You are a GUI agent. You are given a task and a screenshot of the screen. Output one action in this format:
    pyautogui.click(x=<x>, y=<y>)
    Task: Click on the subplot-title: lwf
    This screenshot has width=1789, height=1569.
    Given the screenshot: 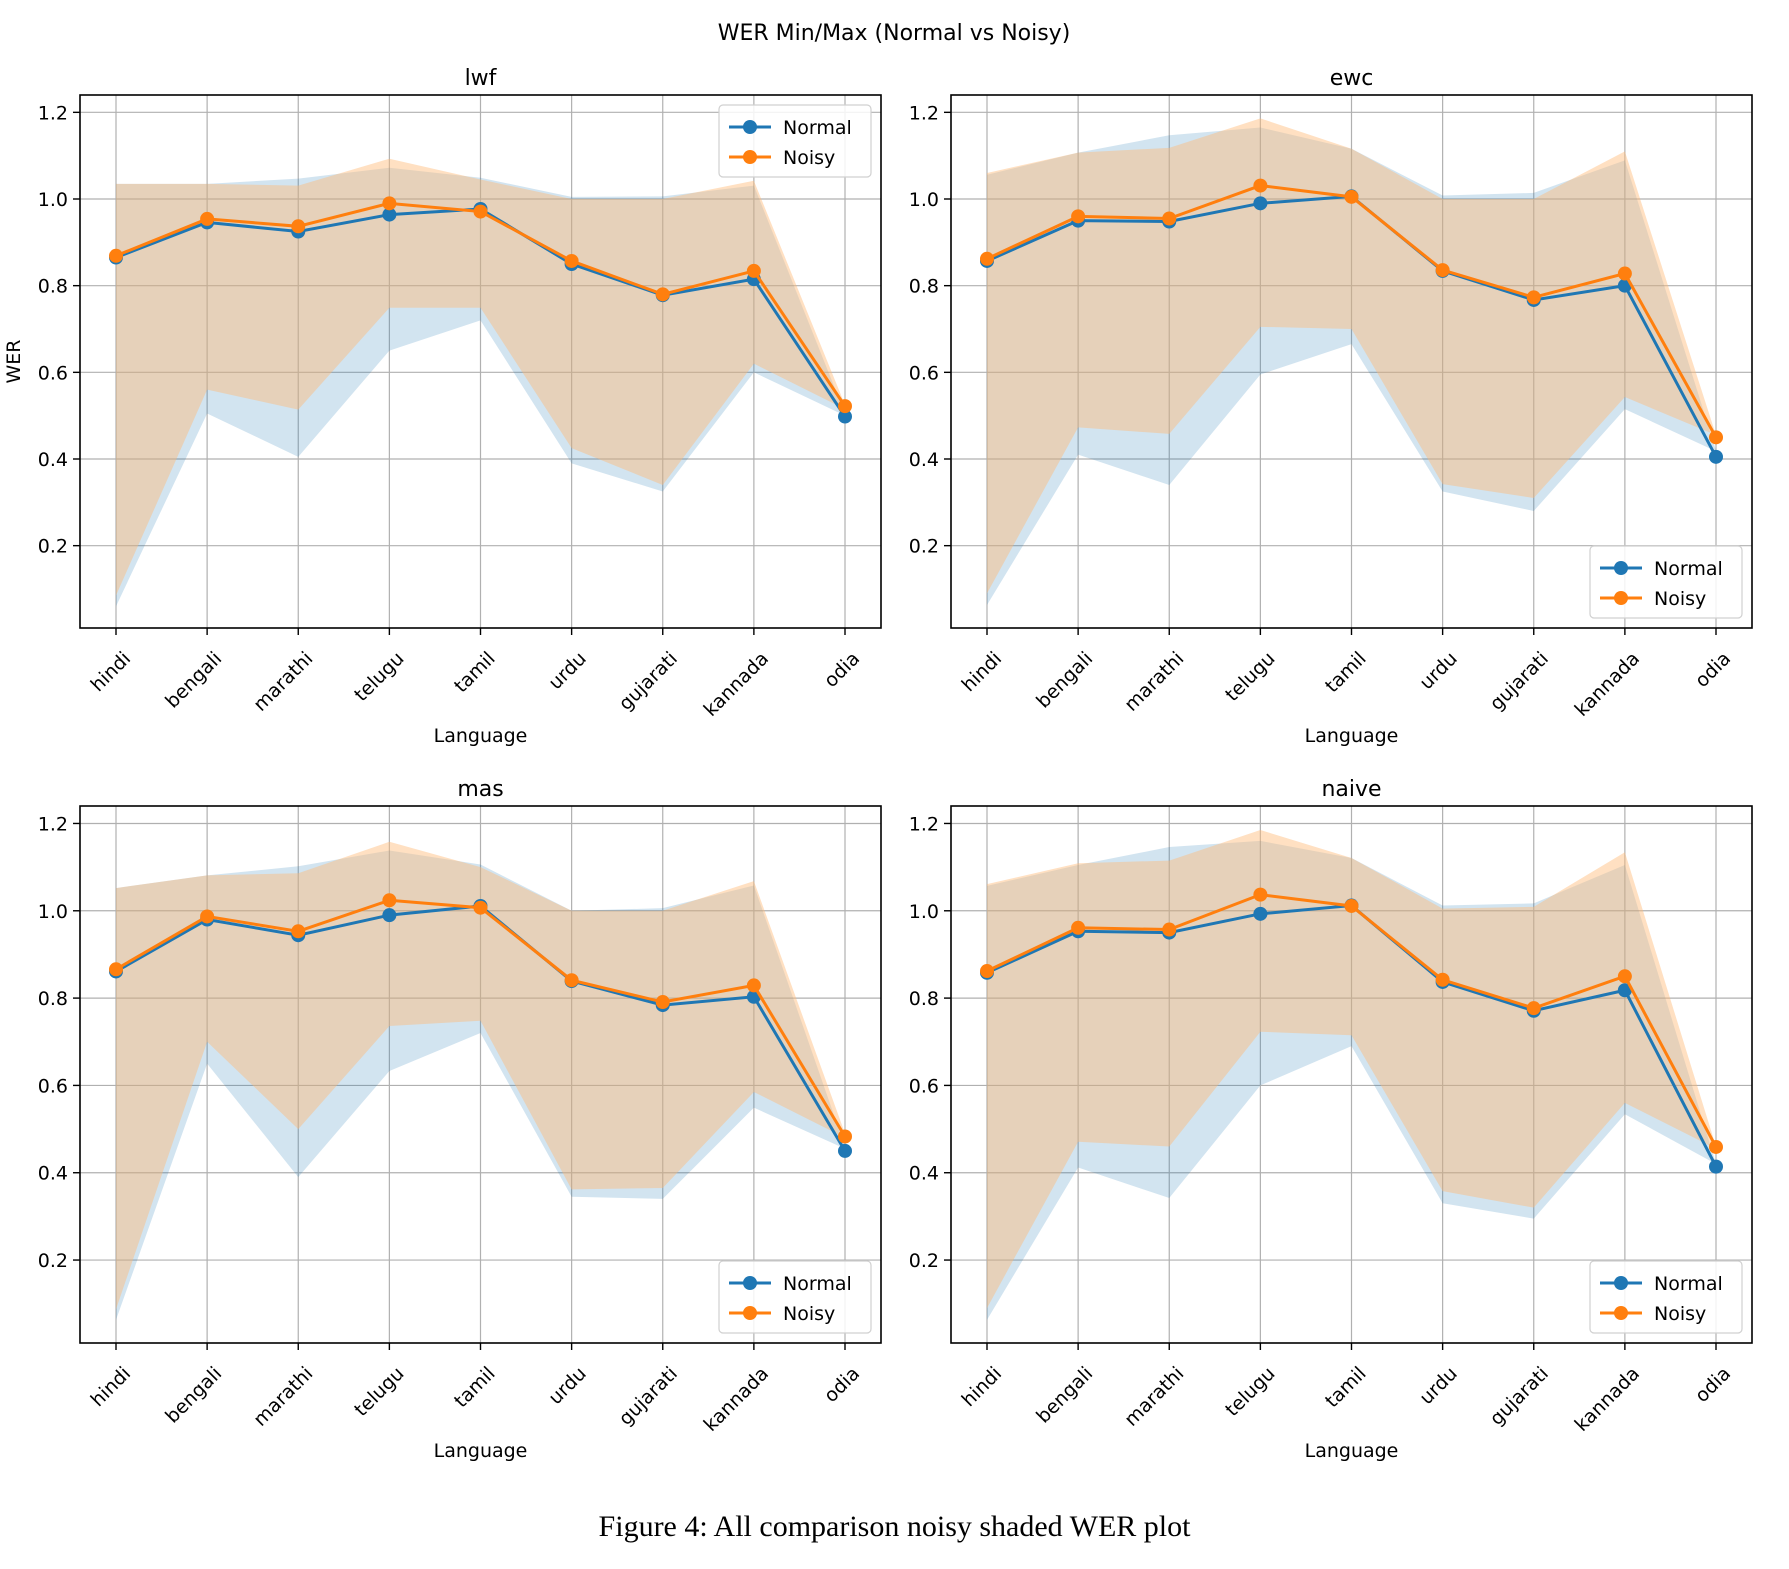 What is the action you would take?
    pyautogui.click(x=481, y=78)
    